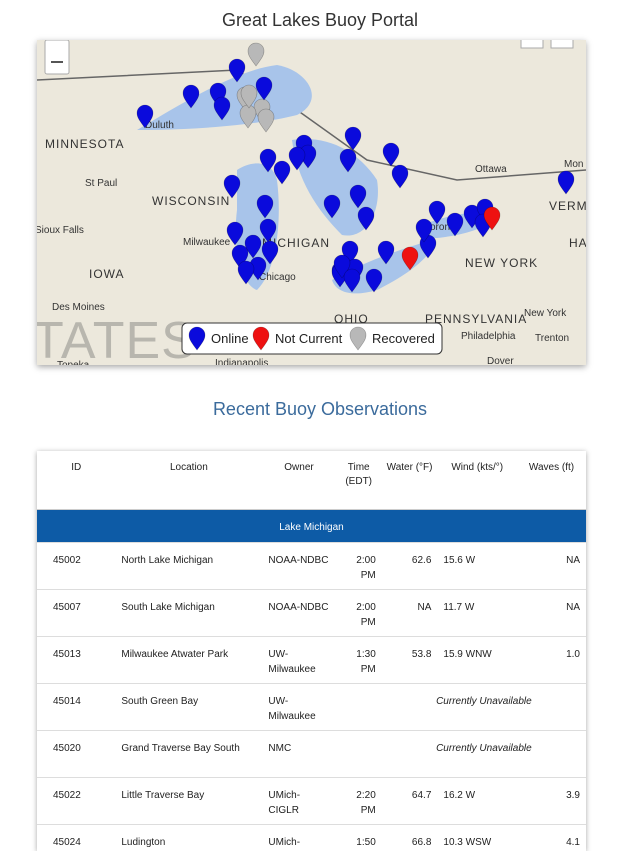  I want to click on column-header: Location, so click(188, 480).